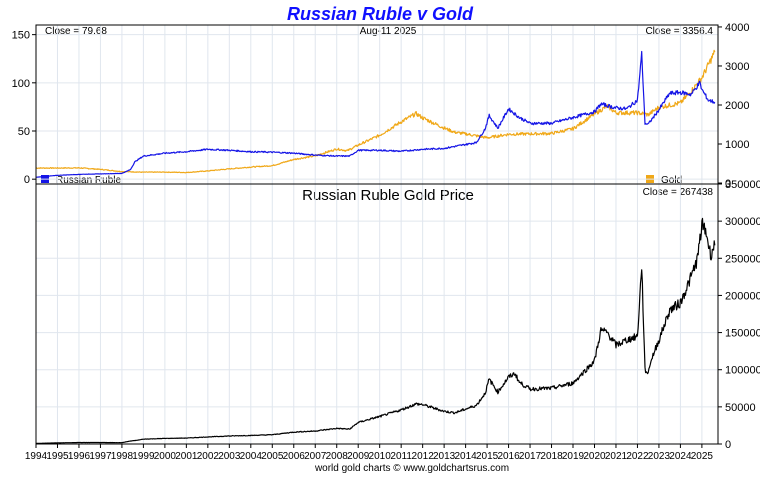 The height and width of the screenshot is (480, 760). Describe the element at coordinates (737, 28) in the screenshot. I see `y-right-tick-label: 4000` at that location.